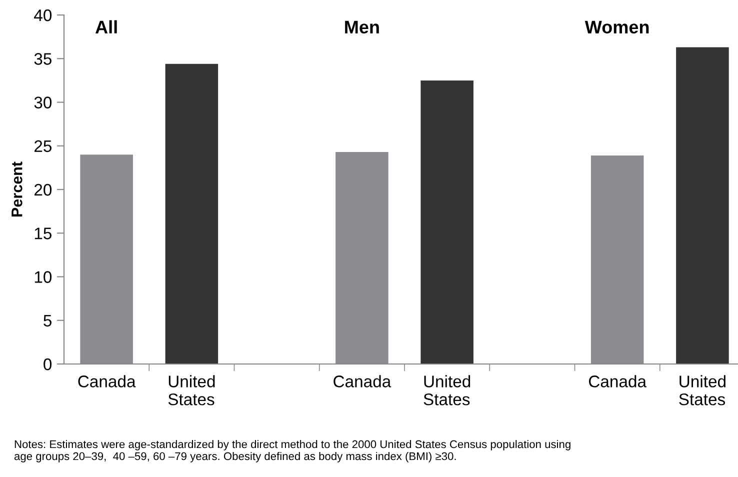 This screenshot has height=477, width=738. Describe the element at coordinates (43, 15) in the screenshot. I see `y-tick-label: 40` at that location.